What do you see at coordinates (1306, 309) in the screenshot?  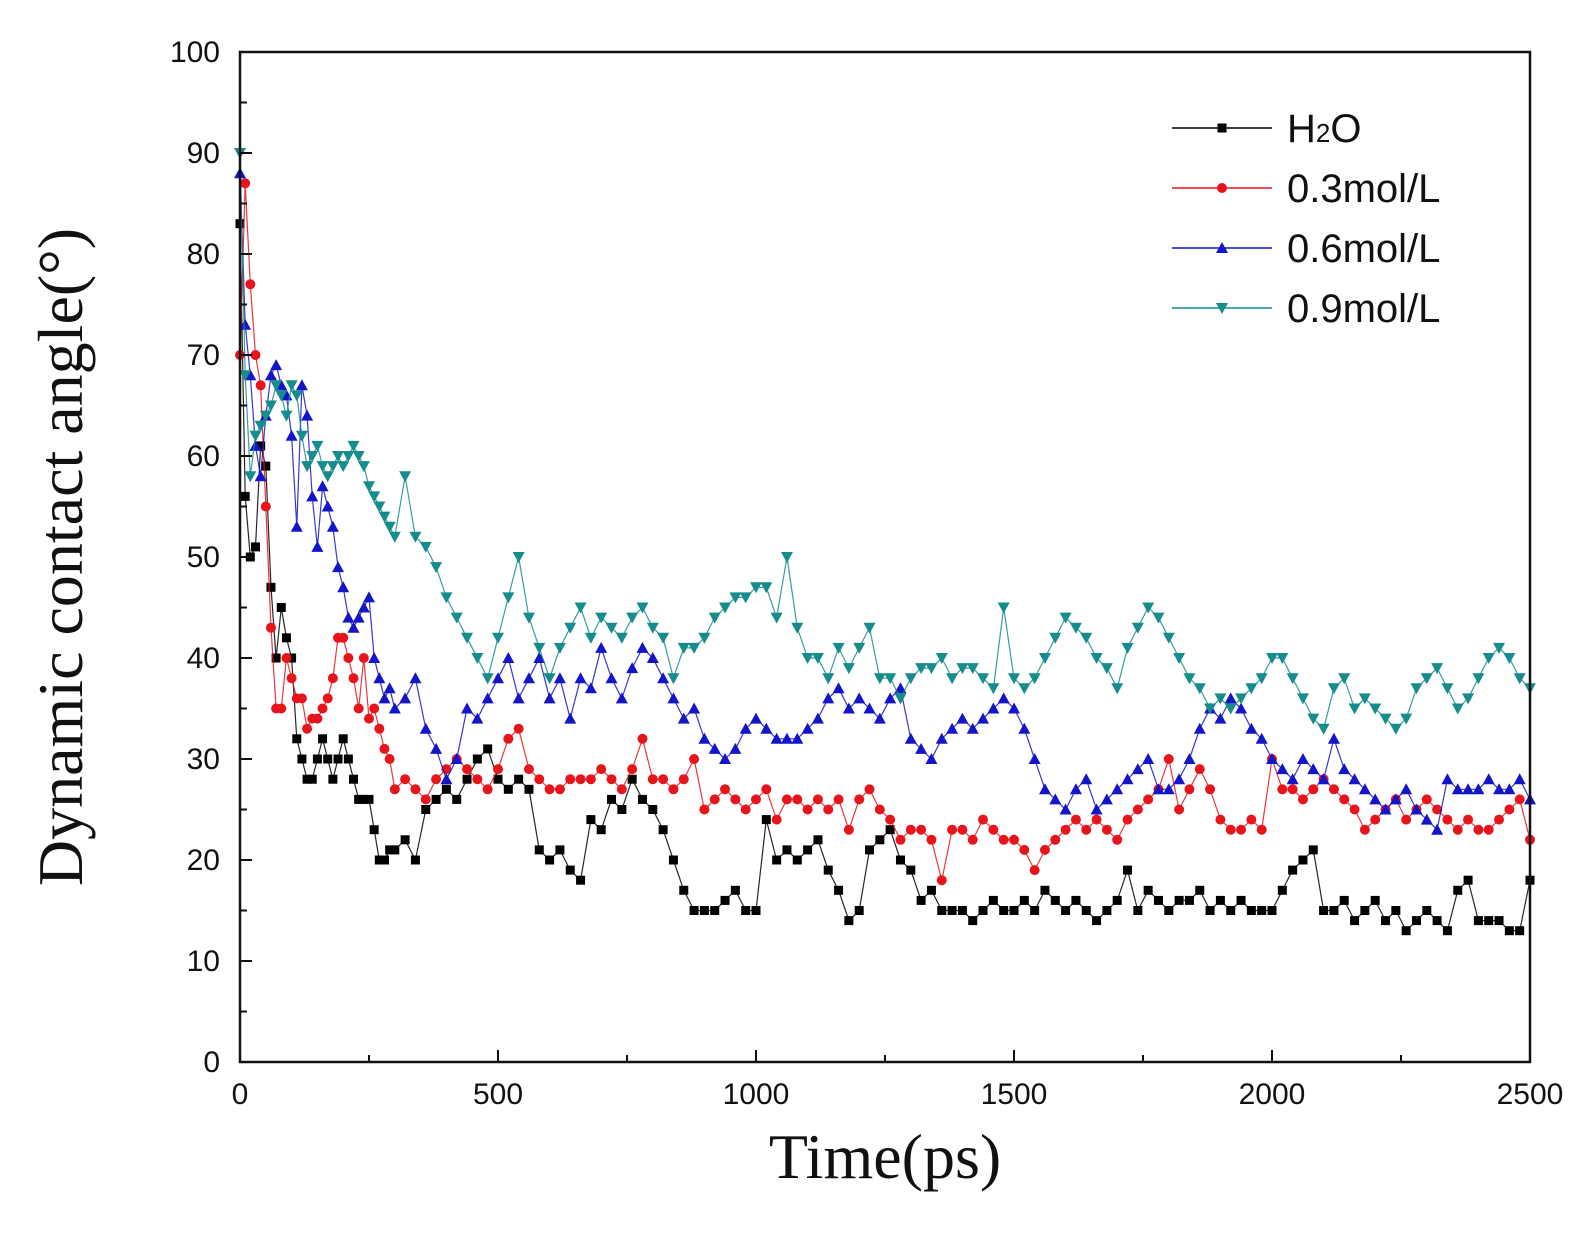 I see `legend-item: 0.9mol/L` at bounding box center [1306, 309].